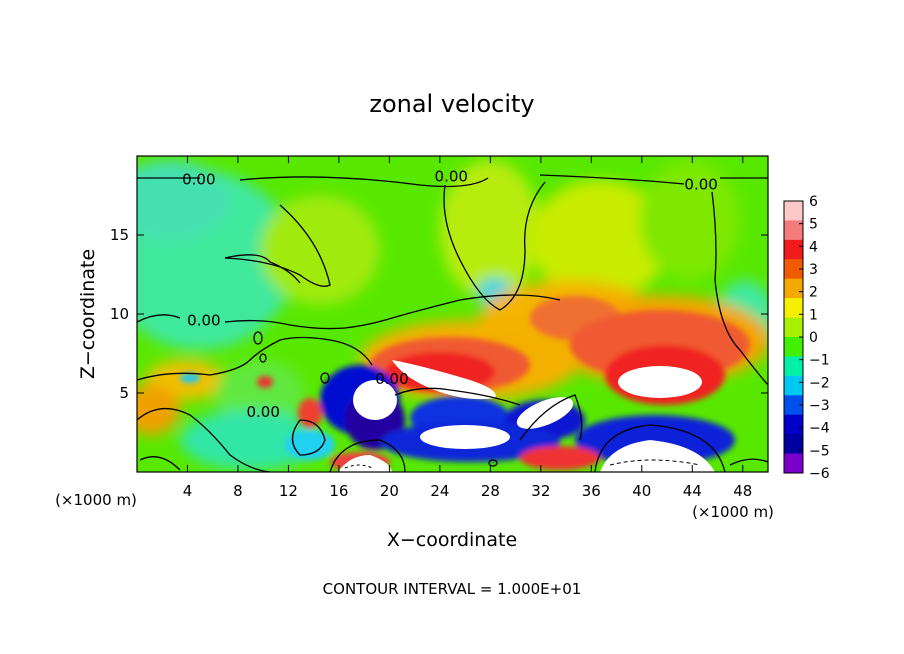 Image resolution: width=904 pixels, height=654 pixels. Describe the element at coordinates (119, 314) in the screenshot. I see `y-tick-label: 10` at that location.